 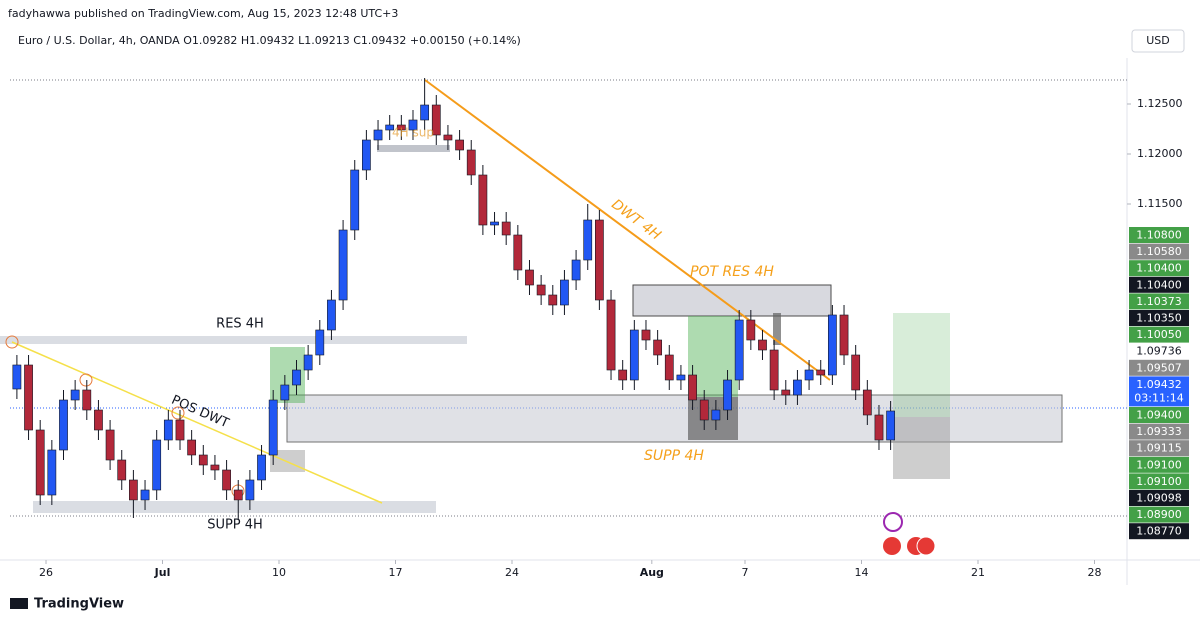 I want to click on price-label: 1.10373, so click(x=1159, y=301).